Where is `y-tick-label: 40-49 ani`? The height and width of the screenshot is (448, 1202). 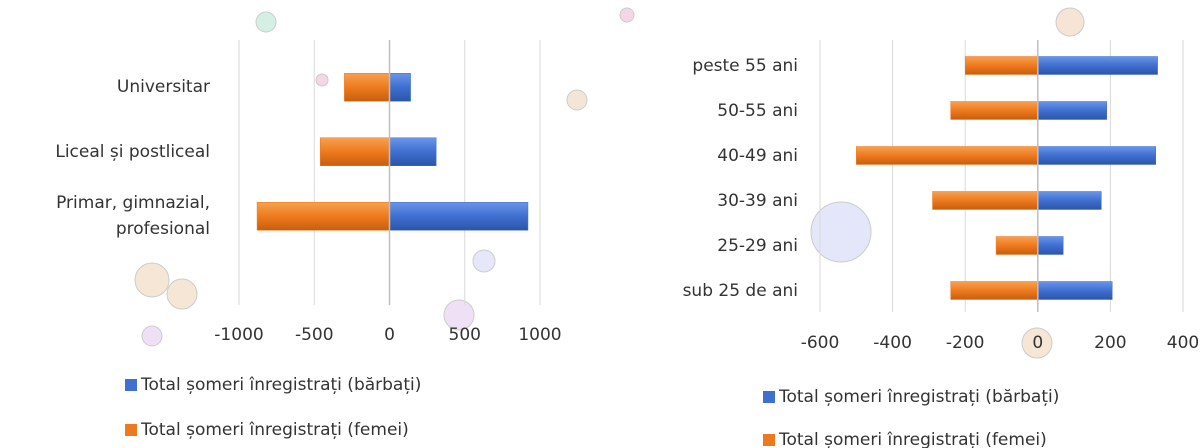 y-tick-label: 40-49 ani is located at coordinates (719, 155).